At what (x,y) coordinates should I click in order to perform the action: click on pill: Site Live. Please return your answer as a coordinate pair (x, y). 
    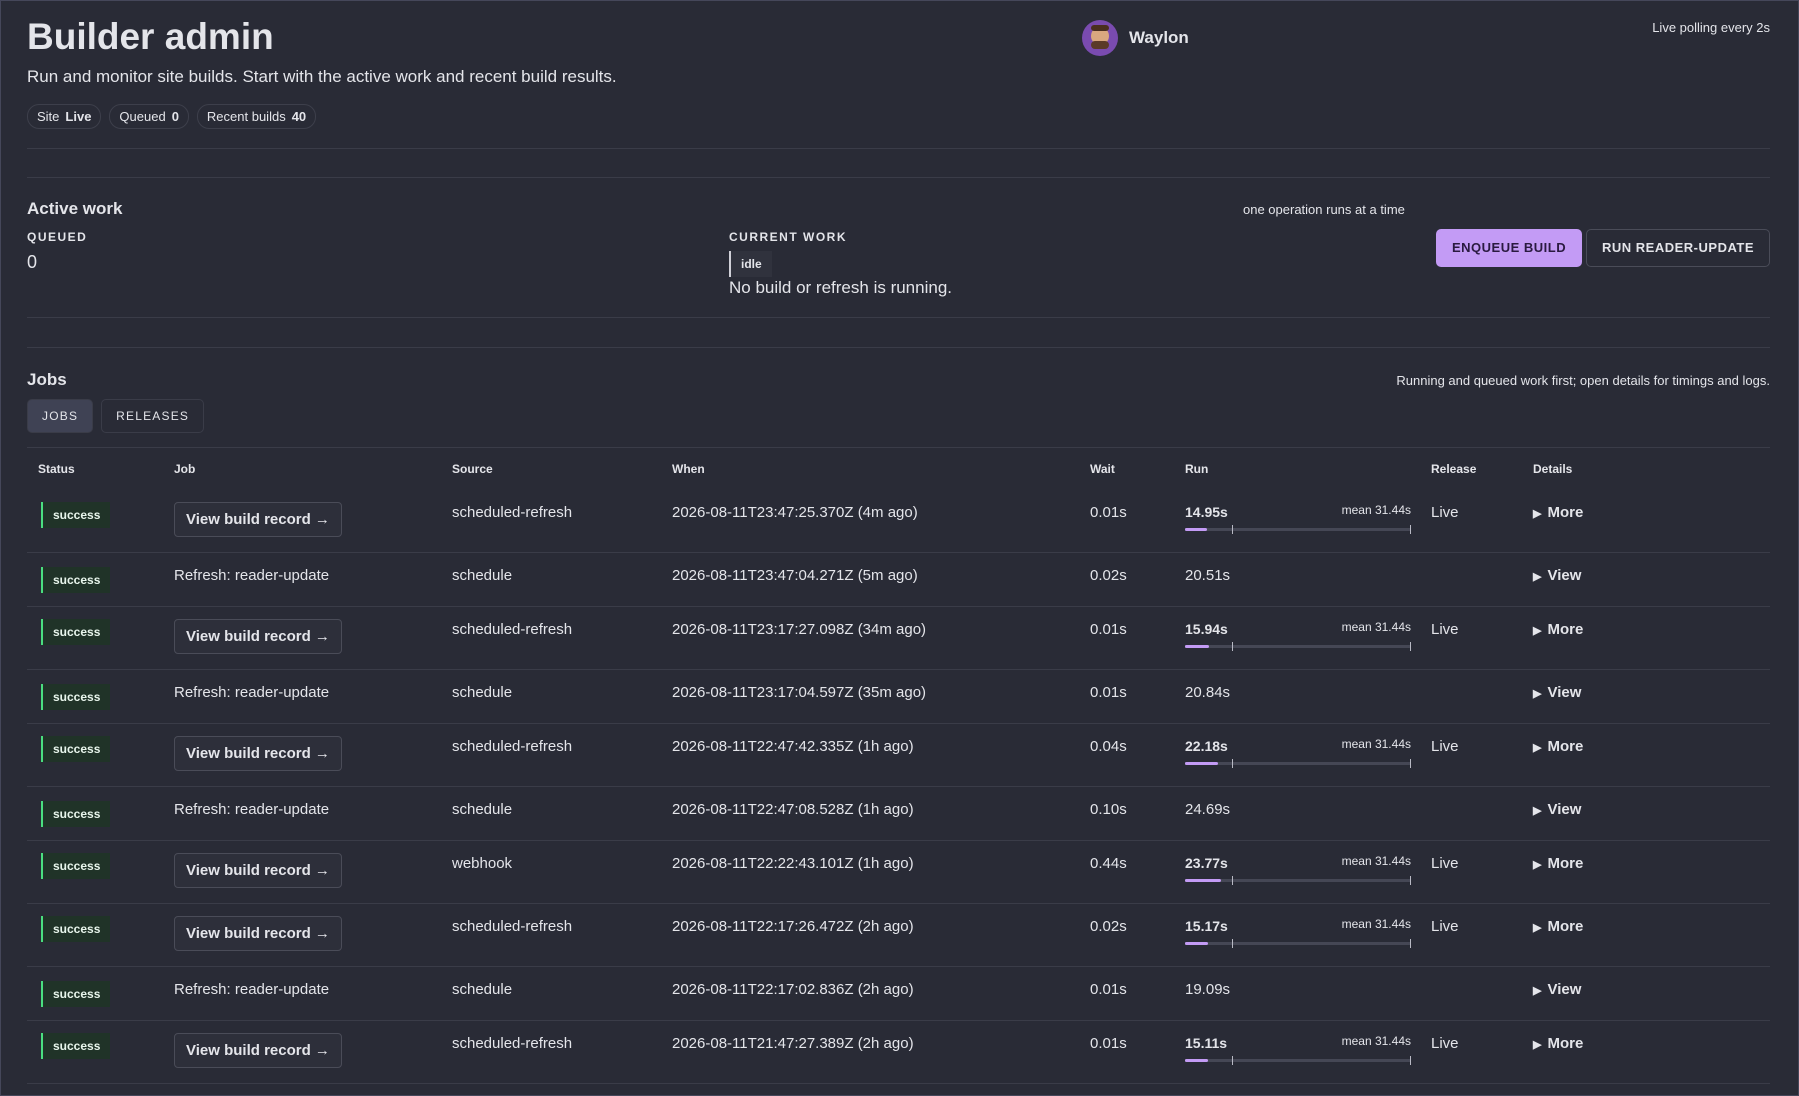
    Looking at the image, I should click on (64, 116).